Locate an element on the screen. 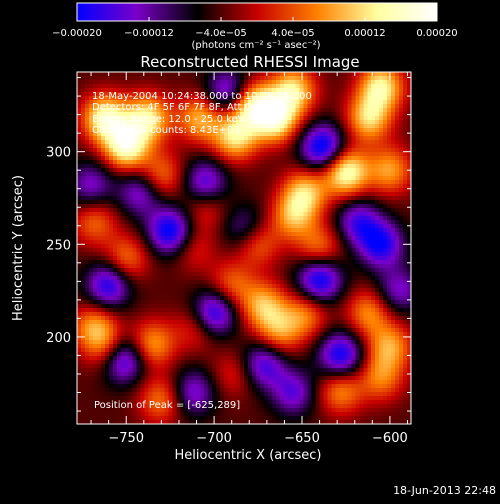  y-axis-tick-label: 250 is located at coordinates (58, 245).